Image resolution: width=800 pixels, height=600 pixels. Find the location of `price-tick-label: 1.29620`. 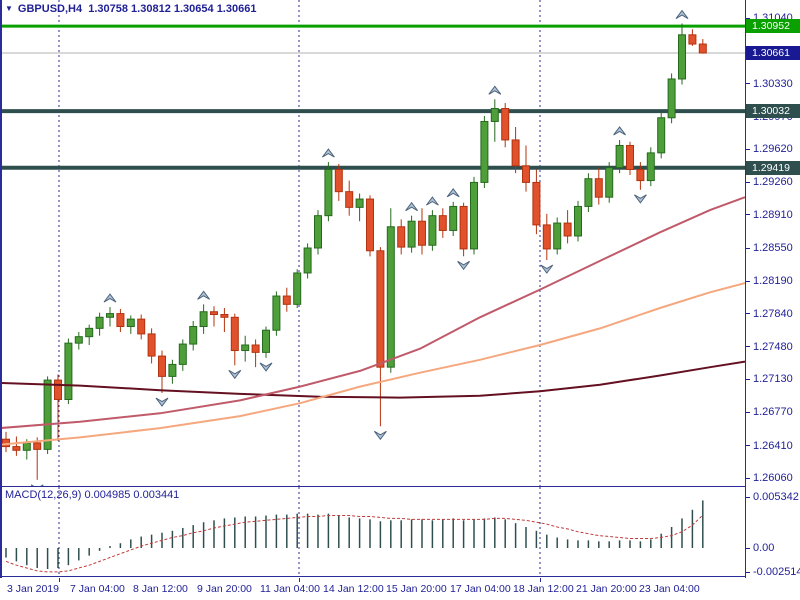

price-tick-label: 1.29620 is located at coordinates (769, 149).